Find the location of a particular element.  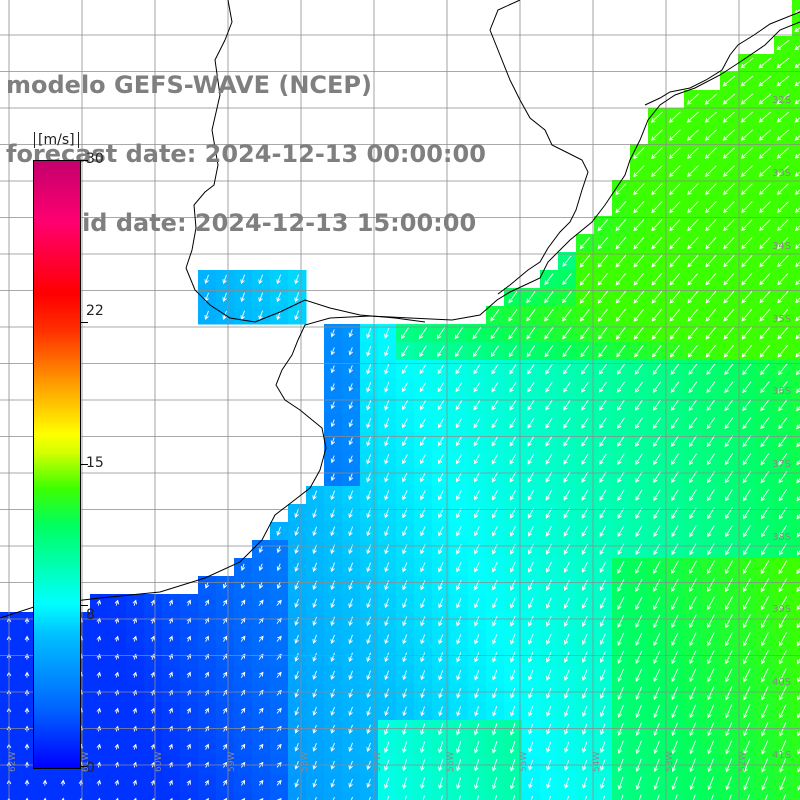

colorbar-tick is located at coordinates (84, 160).